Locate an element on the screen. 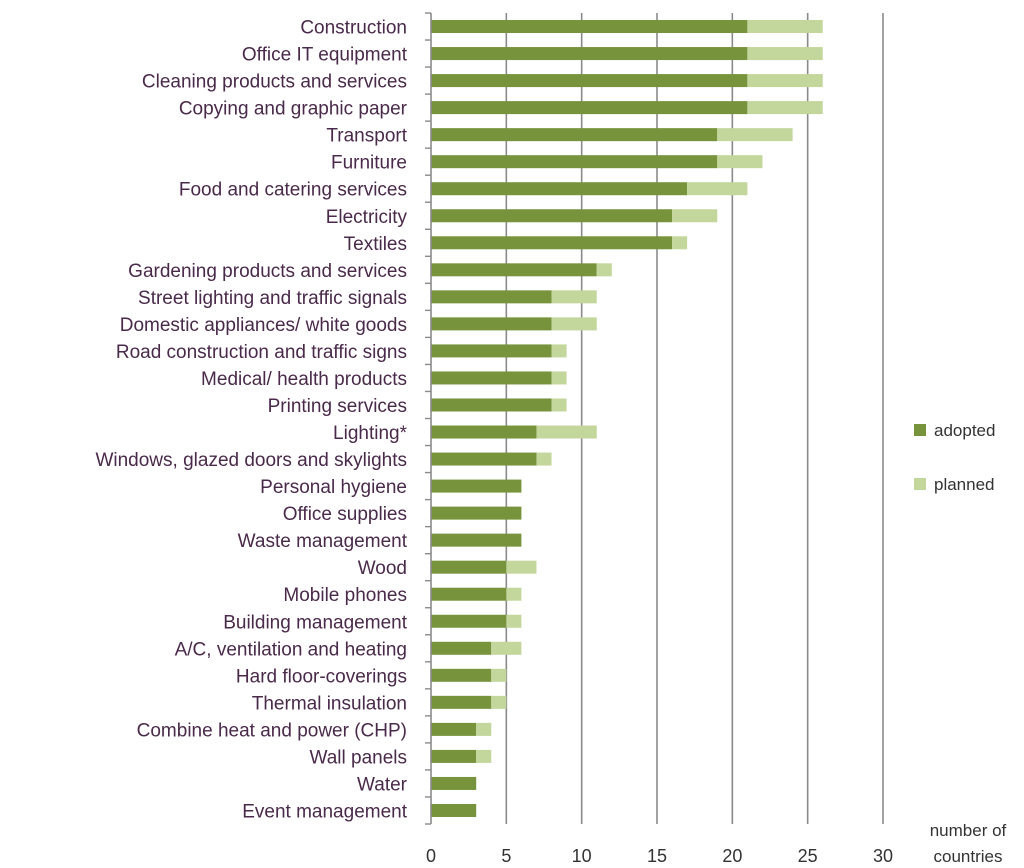 The width and height of the screenshot is (1024, 868). category-label: Office supplies is located at coordinates (345, 514).